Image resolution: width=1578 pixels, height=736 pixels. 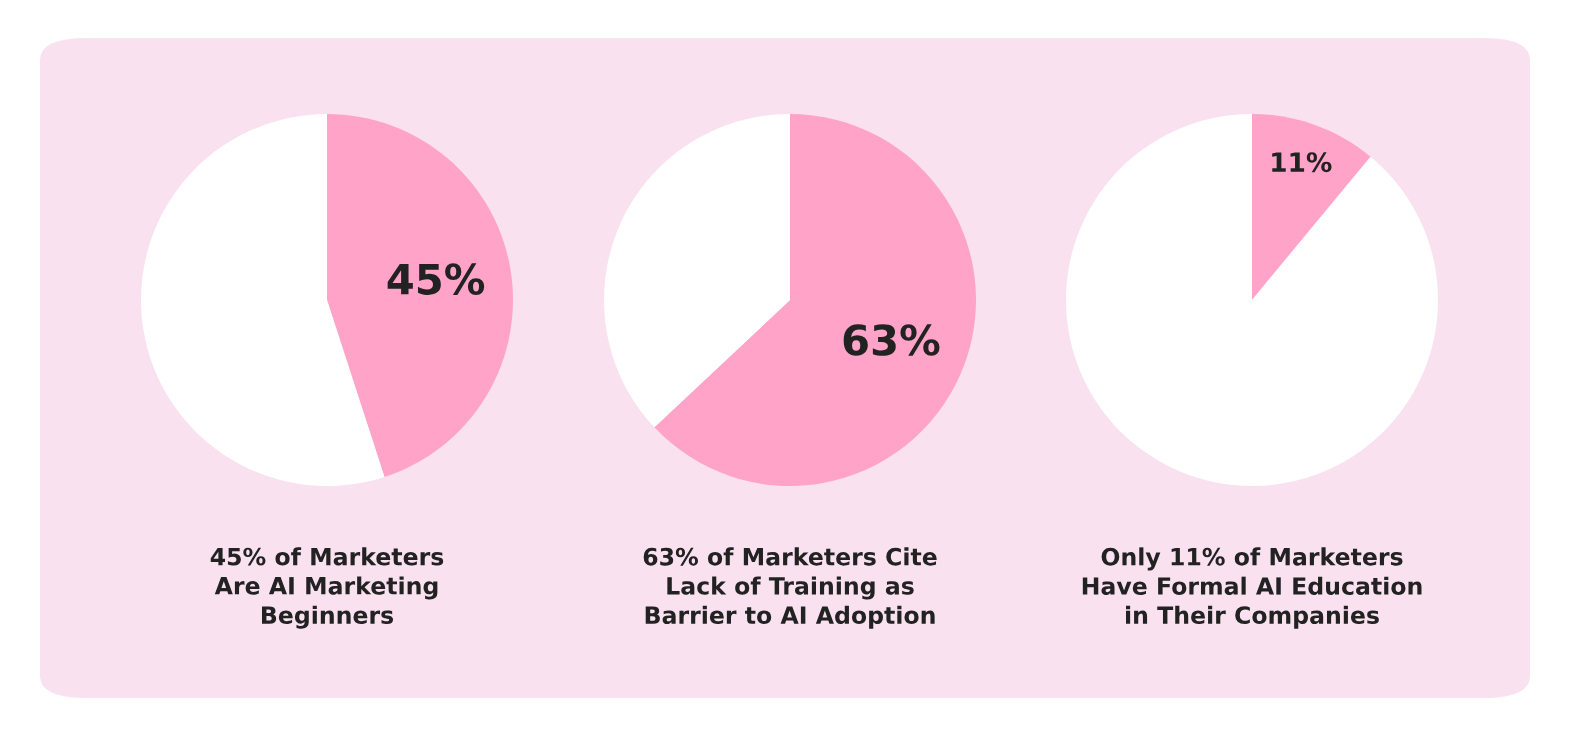 I want to click on text: 63% of Marketers Cite Lack of Training as Barrier to AI Adoption, so click(x=790, y=588).